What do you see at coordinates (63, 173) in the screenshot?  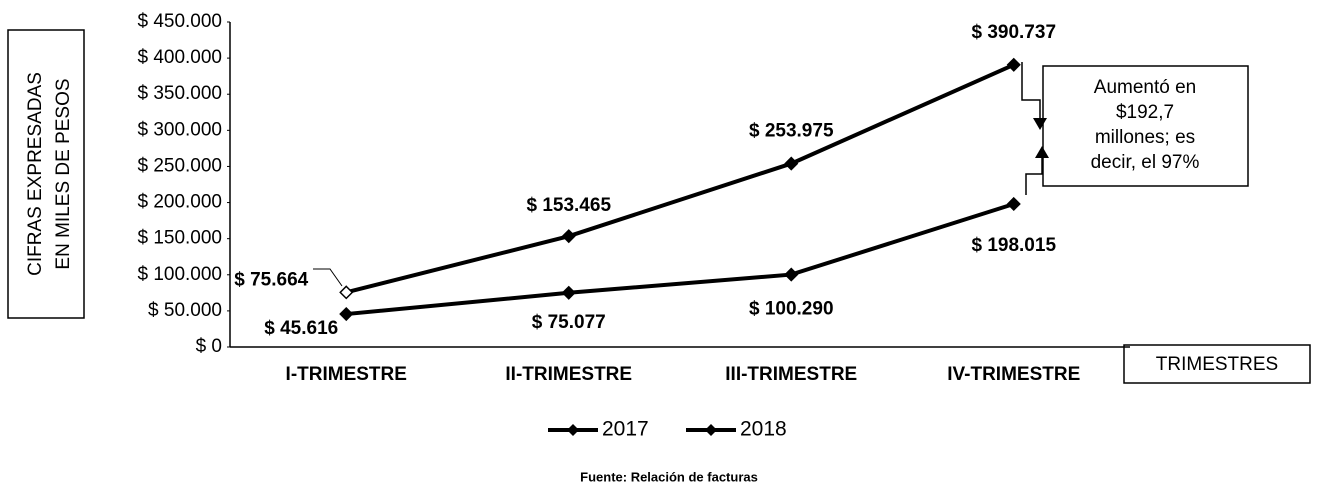 I see `y-axis-label: EN MILES DE PESOS` at bounding box center [63, 173].